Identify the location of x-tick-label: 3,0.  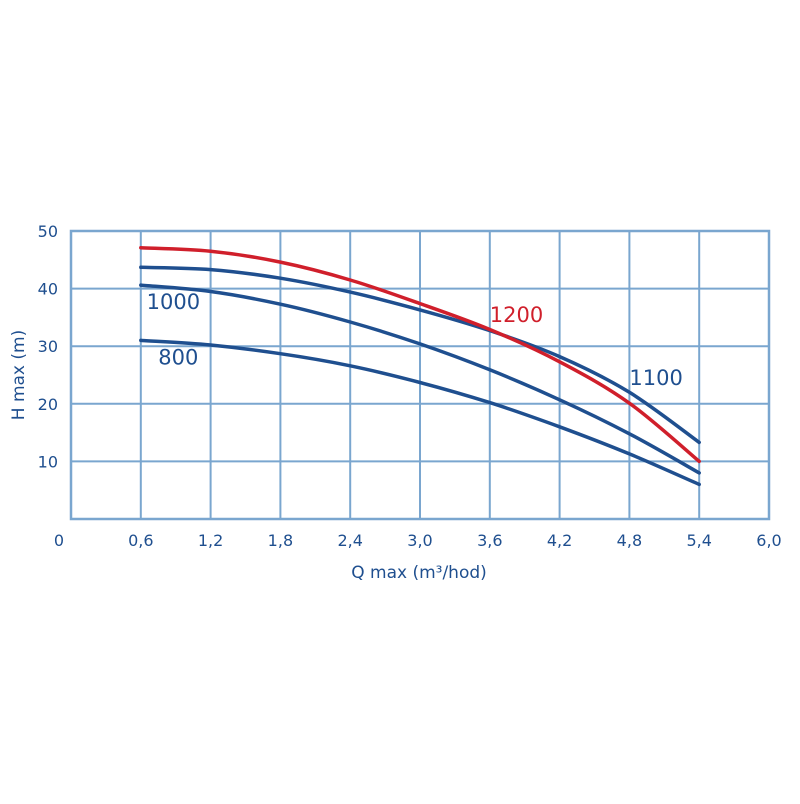
(419, 540).